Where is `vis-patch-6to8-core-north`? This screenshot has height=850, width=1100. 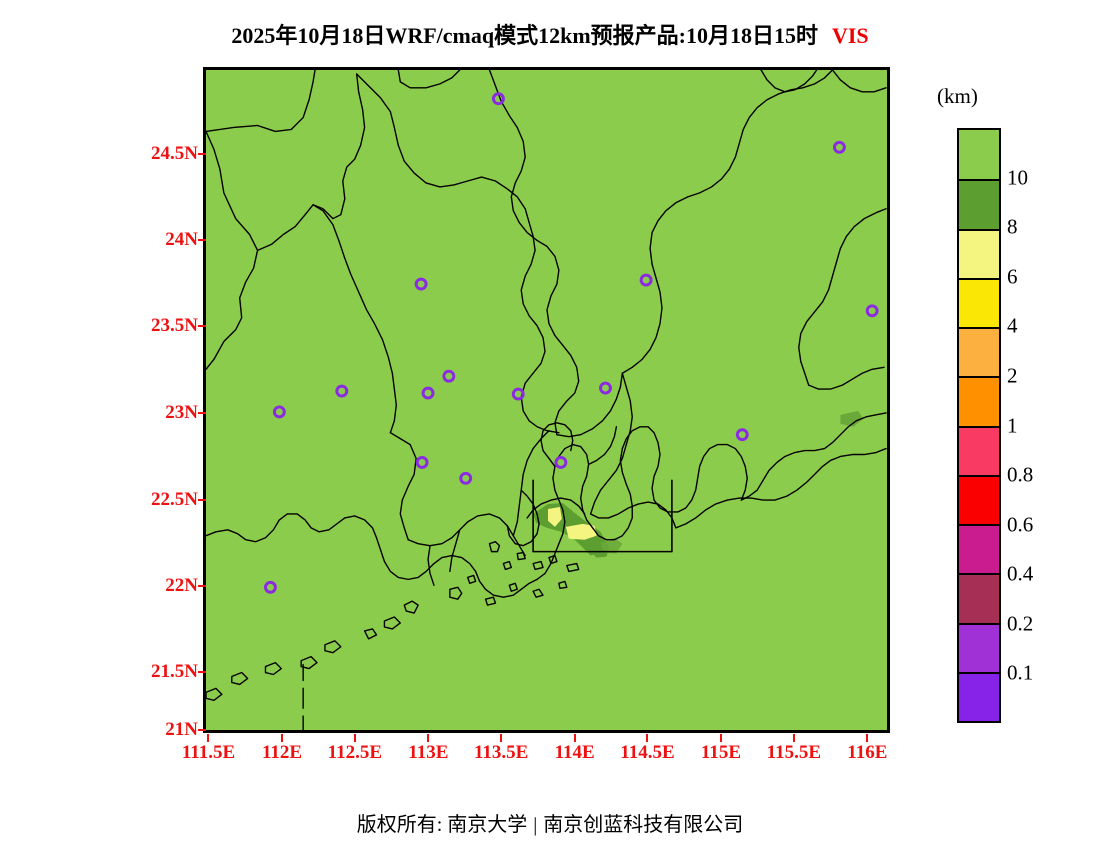 vis-patch-6to8-core-north is located at coordinates (554, 517).